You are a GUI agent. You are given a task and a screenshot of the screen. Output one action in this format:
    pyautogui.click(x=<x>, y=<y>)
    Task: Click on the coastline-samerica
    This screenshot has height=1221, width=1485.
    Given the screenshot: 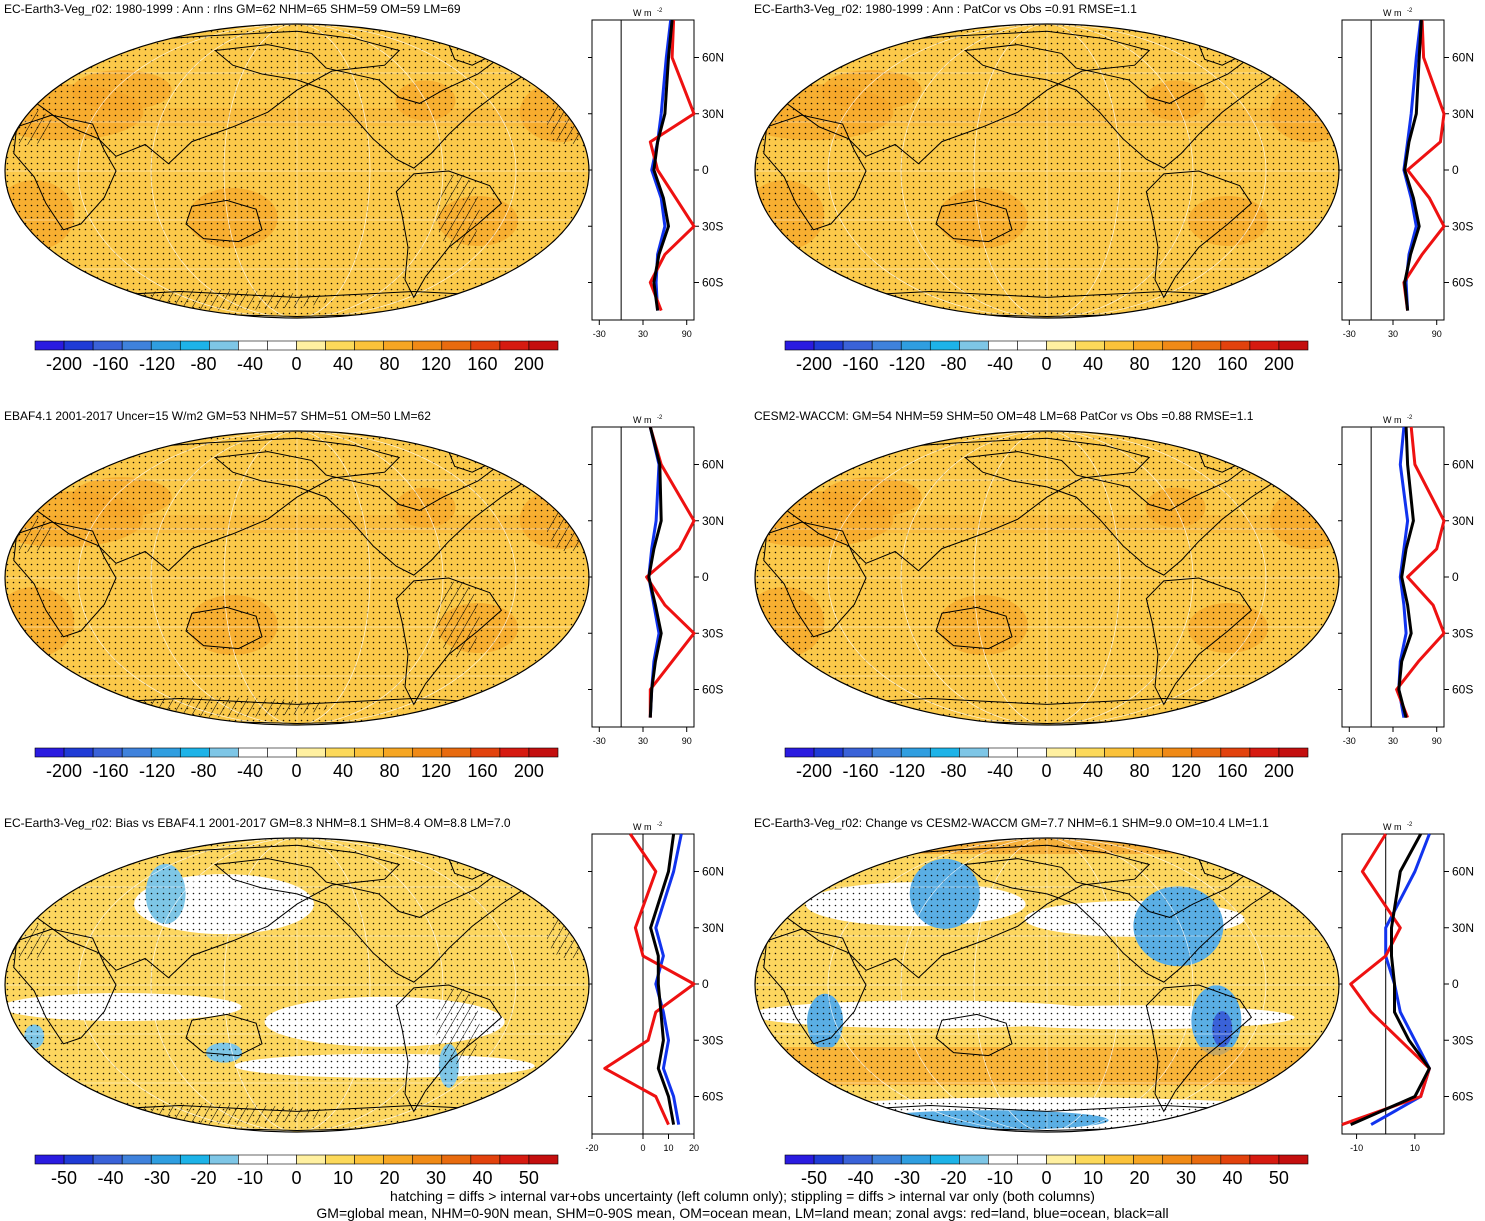 What is the action you would take?
    pyautogui.click(x=1199, y=641)
    